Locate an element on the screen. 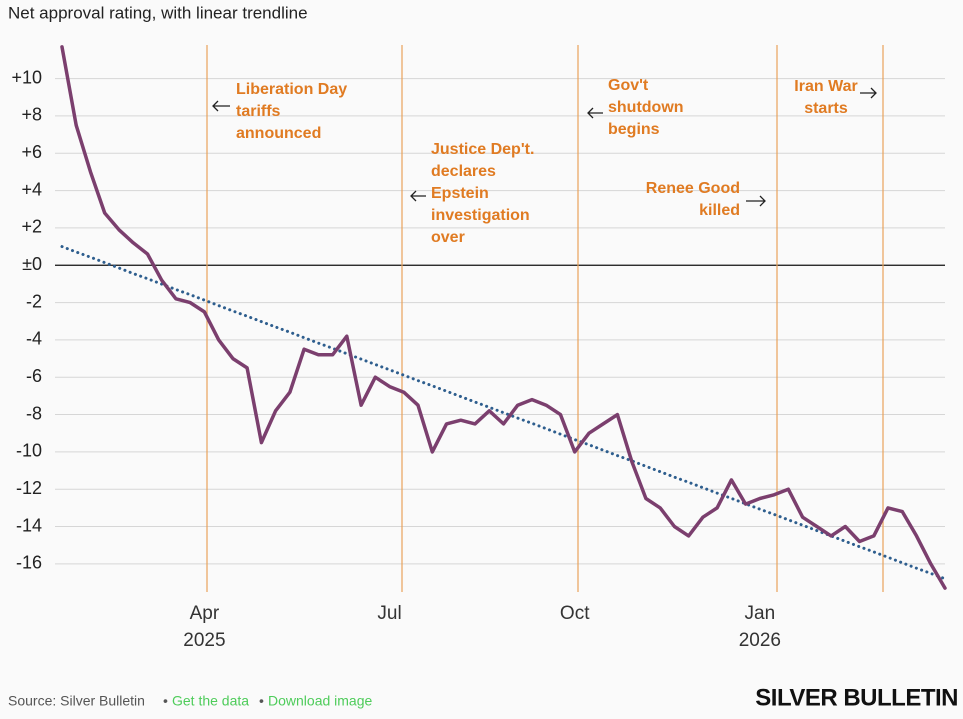 The image size is (963, 719). annotation: announced is located at coordinates (278, 133).